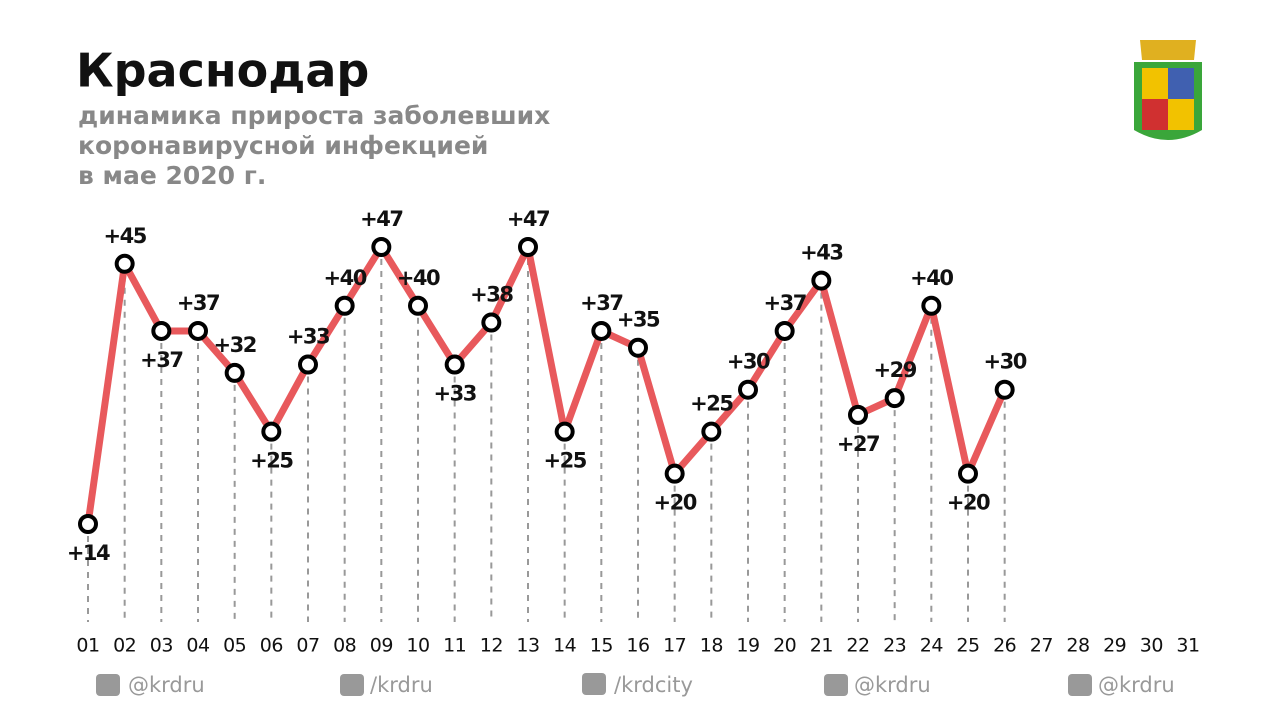 The height and width of the screenshot is (720, 1280). What do you see at coordinates (747, 646) in the screenshot?
I see `x-tick-label: 19` at bounding box center [747, 646].